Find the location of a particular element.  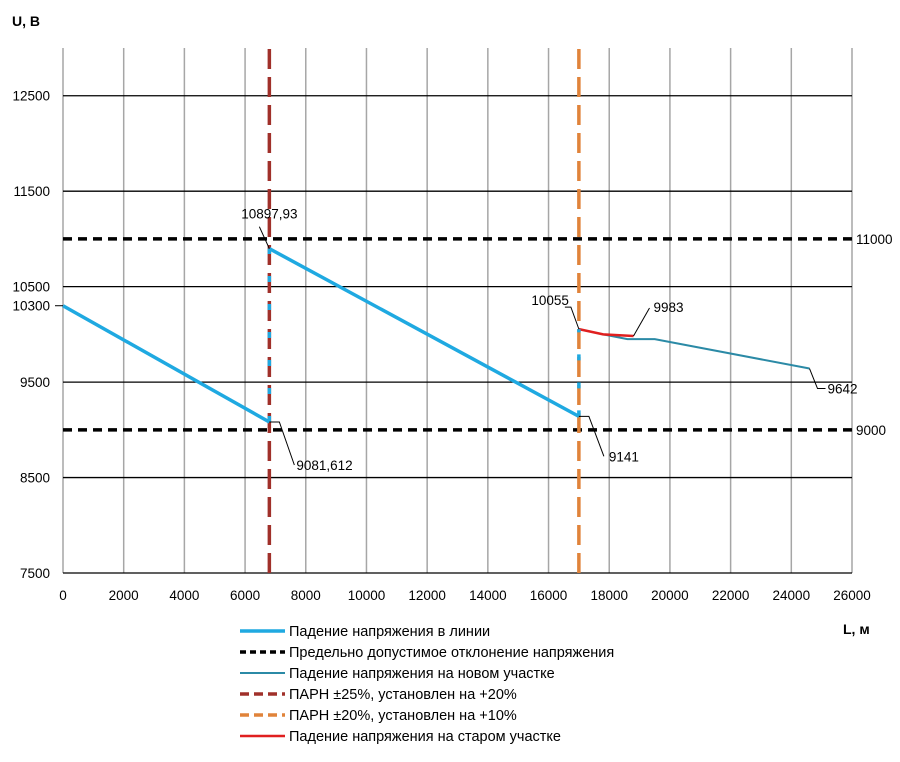

x-tick-label: 26000 is located at coordinates (852, 595).